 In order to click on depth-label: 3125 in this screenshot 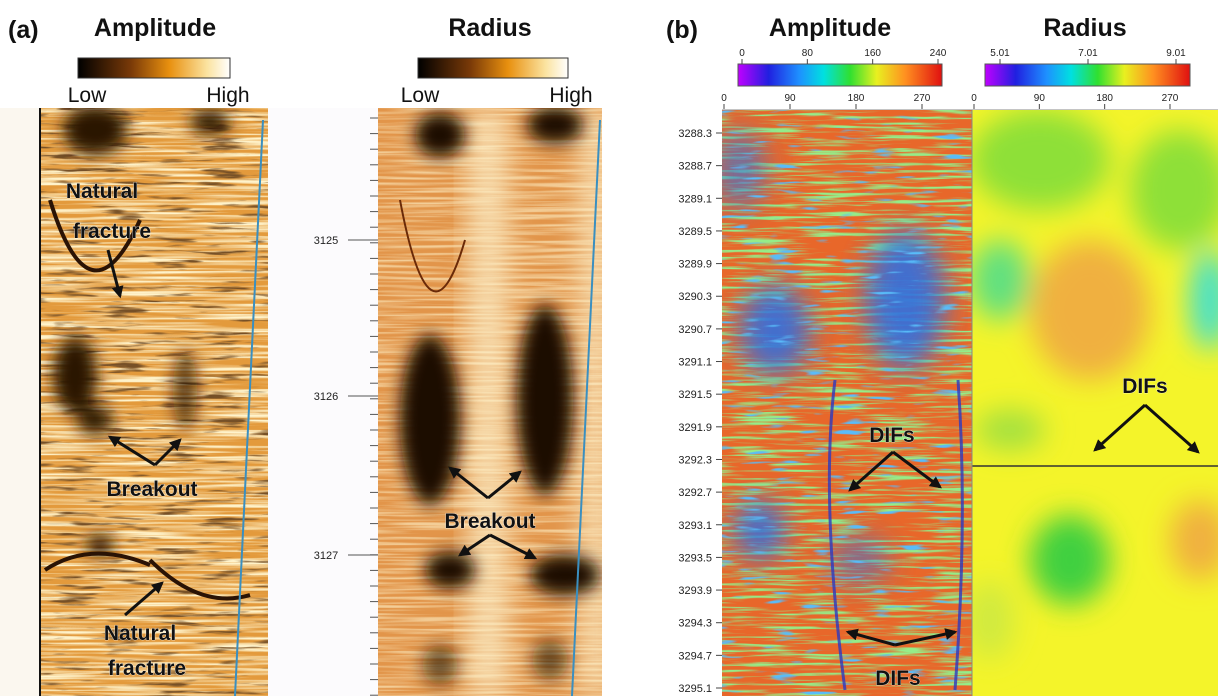, I will do `click(326, 241)`.